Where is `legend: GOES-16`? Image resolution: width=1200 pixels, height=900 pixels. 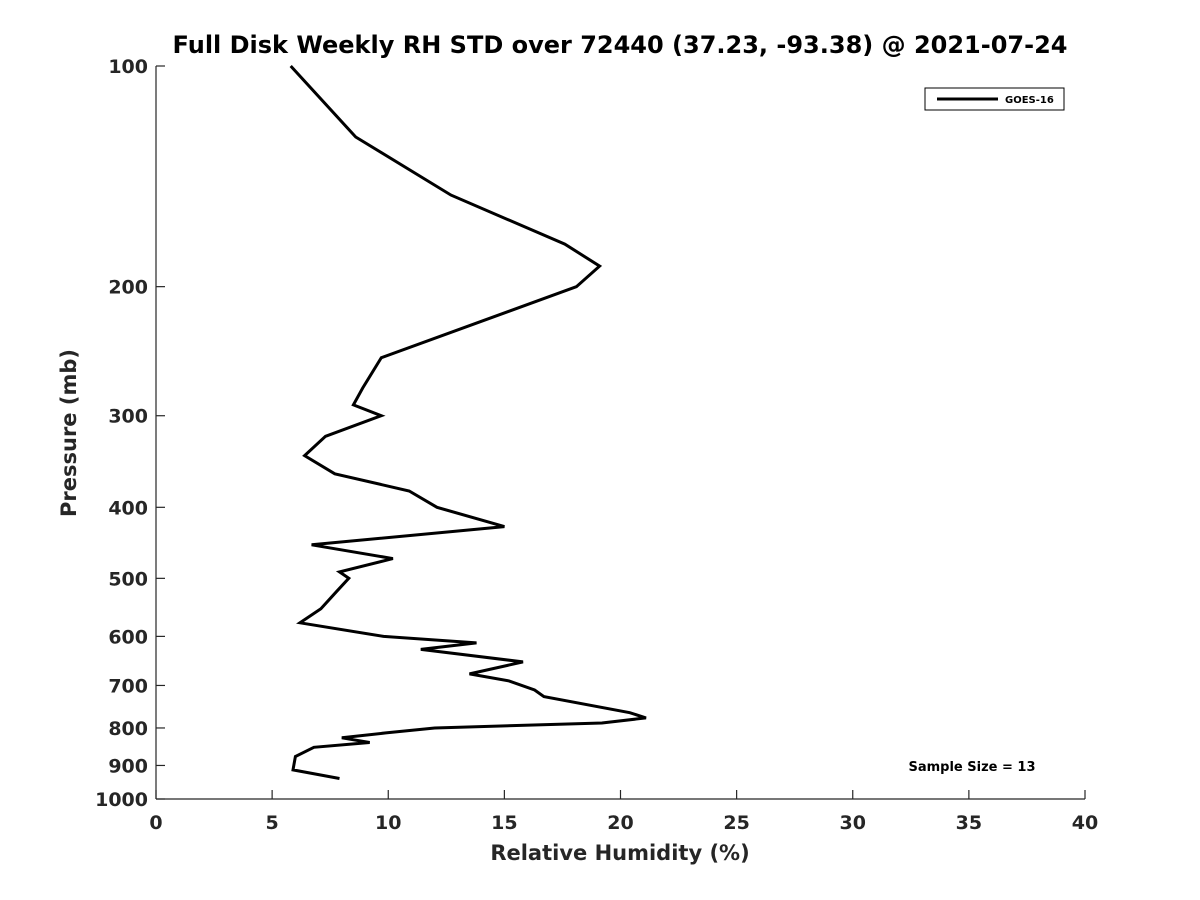
legend: GOES-16 is located at coordinates (994, 99).